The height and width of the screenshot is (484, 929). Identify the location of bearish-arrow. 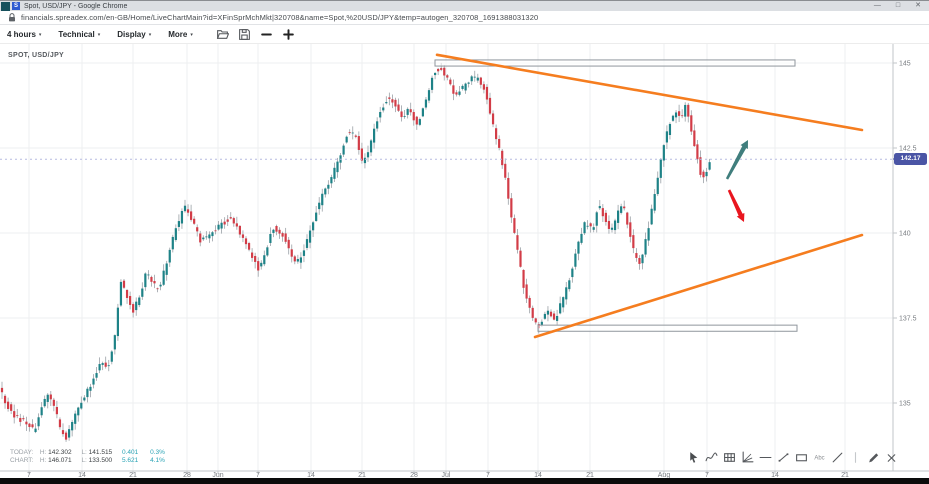
(736, 205).